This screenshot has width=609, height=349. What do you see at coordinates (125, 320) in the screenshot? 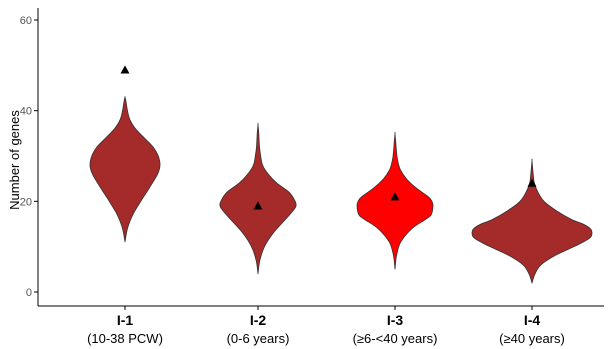
I see `x-category-label-1: I-1` at bounding box center [125, 320].